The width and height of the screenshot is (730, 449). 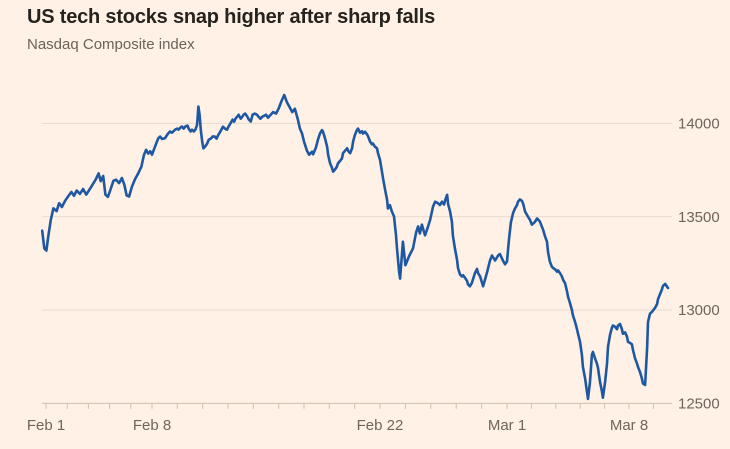 I want to click on y-axis-labels: 12500 13000 13500 14000, so click(x=699, y=264).